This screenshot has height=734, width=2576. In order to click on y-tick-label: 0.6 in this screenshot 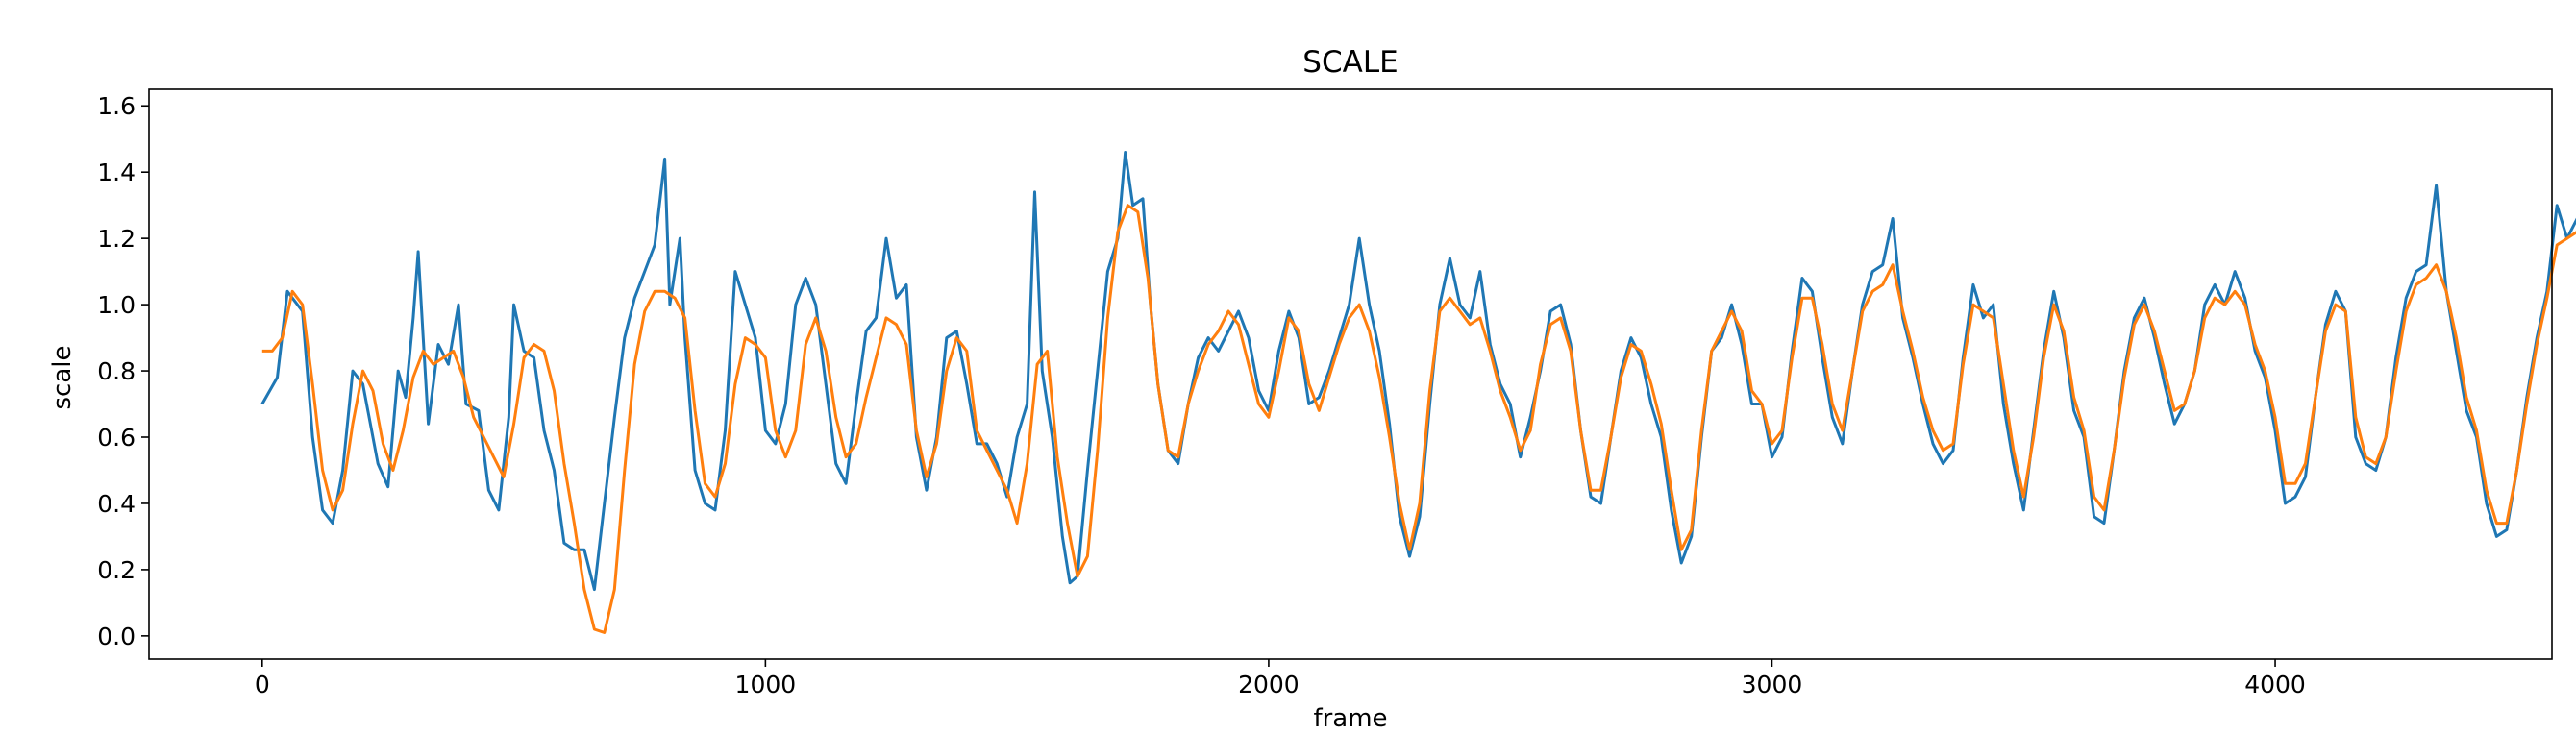, I will do `click(117, 438)`.